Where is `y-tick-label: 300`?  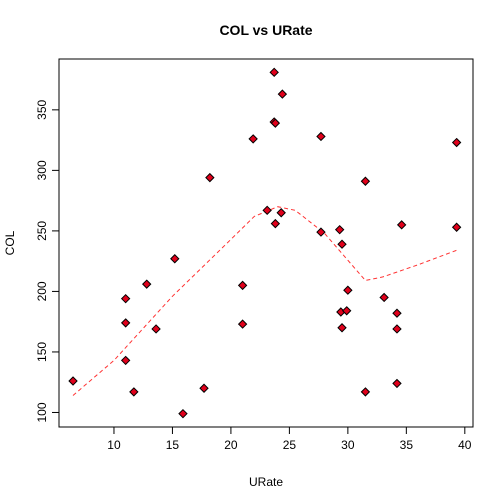
y-tick-label: 300 is located at coordinates (42, 170).